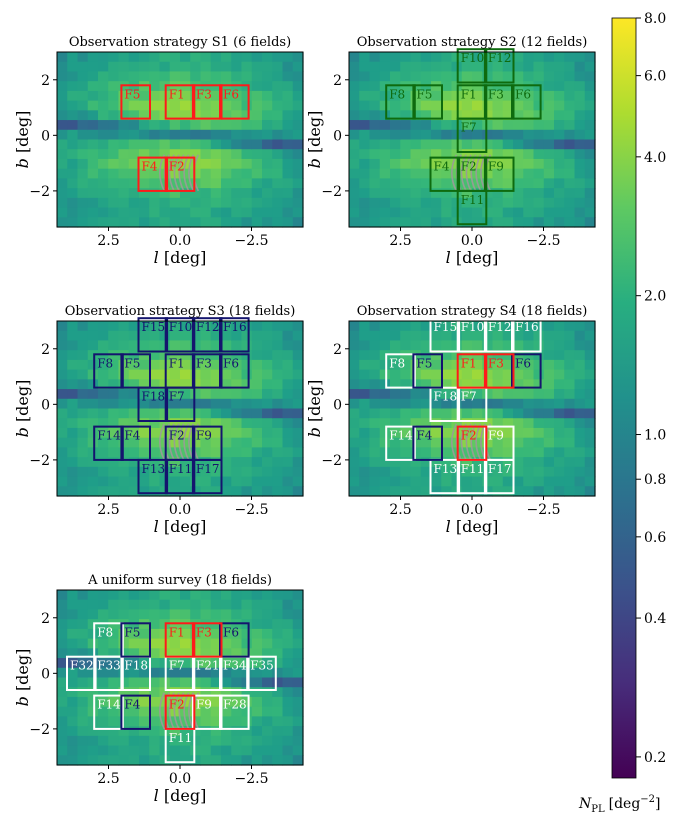 This screenshot has height=840, width=700. Describe the element at coordinates (314, 140) in the screenshot. I see `y-axis-label: b [deg]` at that location.